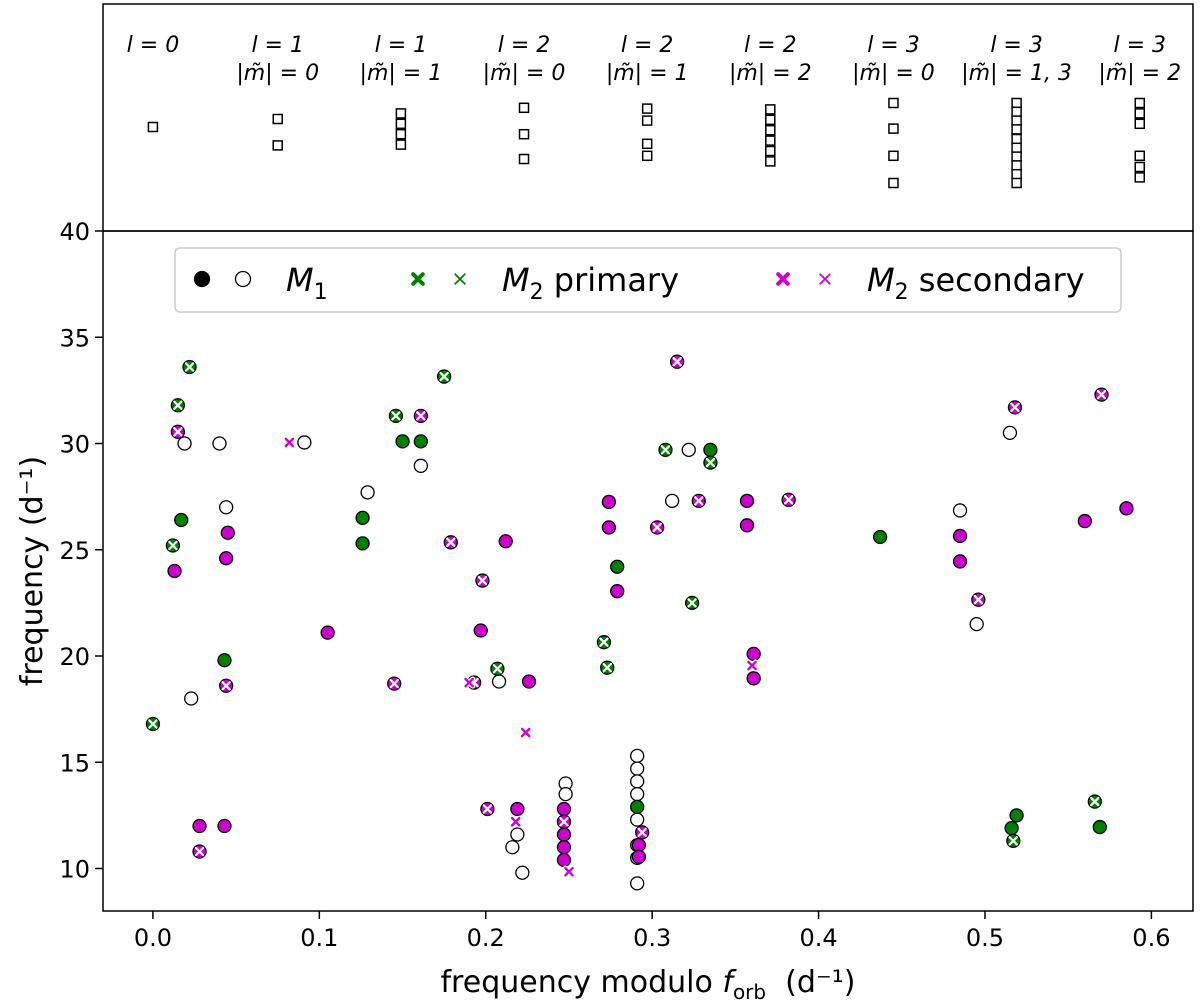 The height and width of the screenshot is (1007, 1200). Describe the element at coordinates (985, 938) in the screenshot. I see `x-tick-label: 0.5` at that location.